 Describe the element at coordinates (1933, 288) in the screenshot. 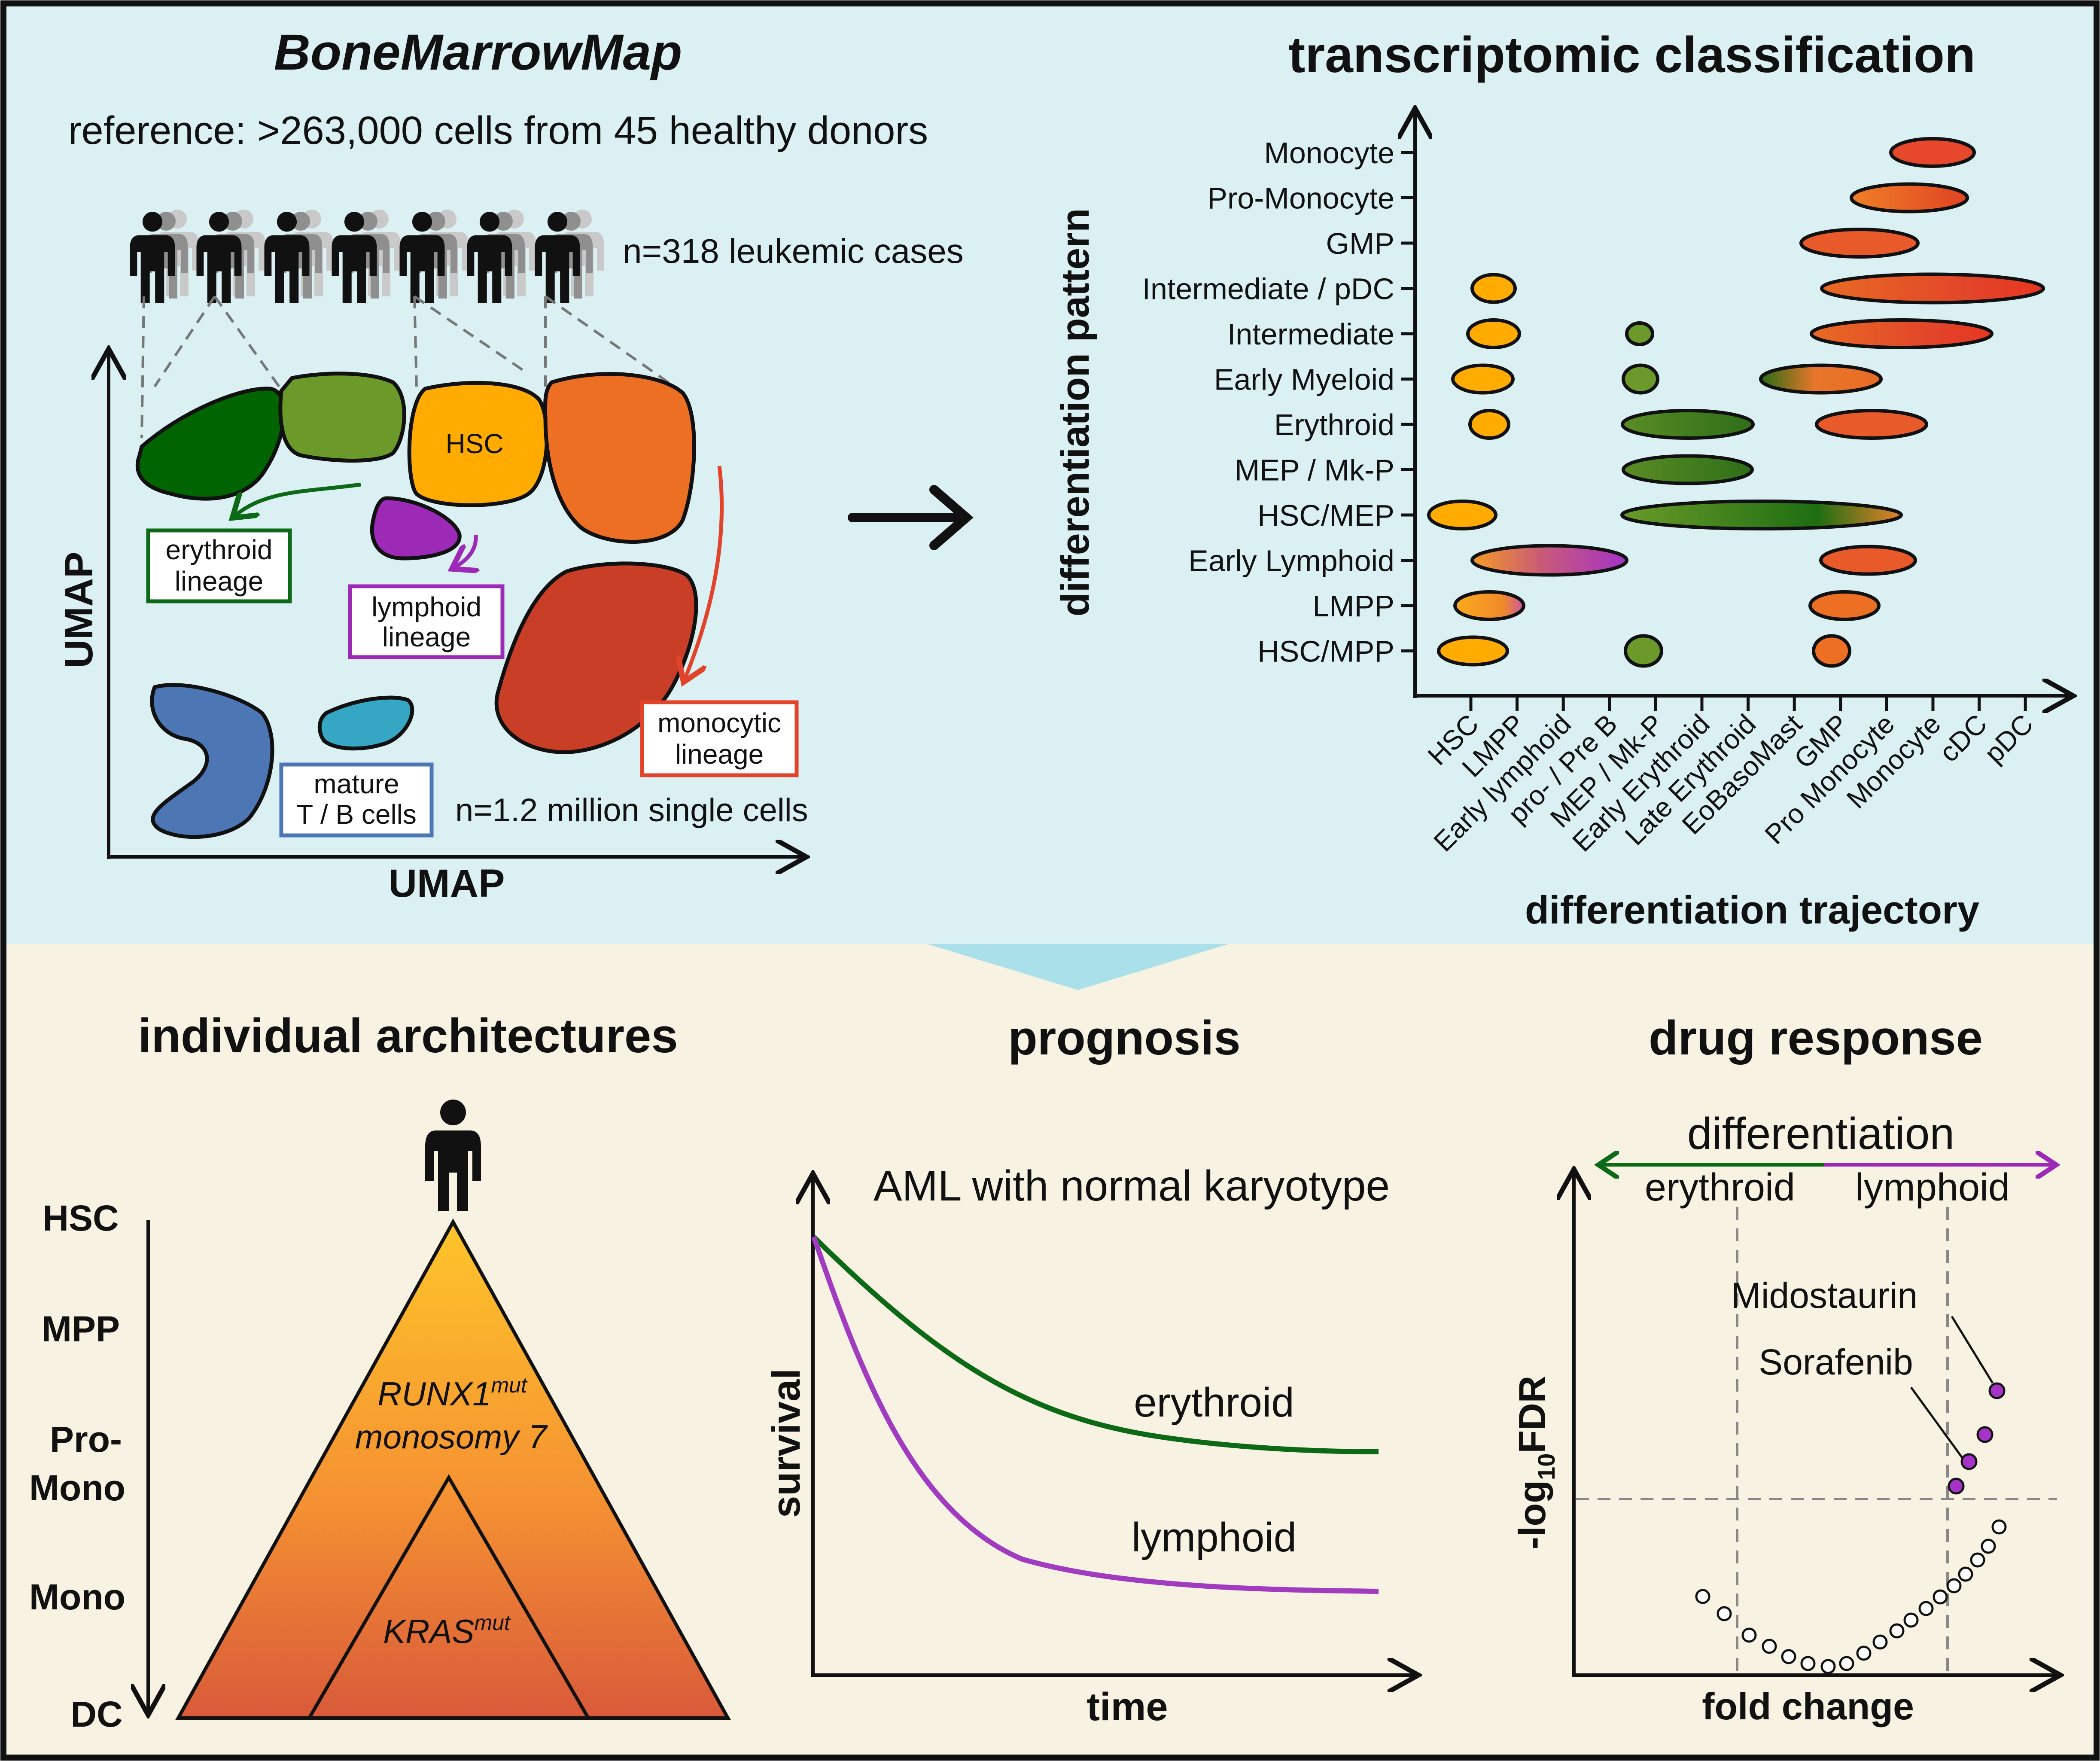

I see `ellipse-interpdc-myeloid` at that location.